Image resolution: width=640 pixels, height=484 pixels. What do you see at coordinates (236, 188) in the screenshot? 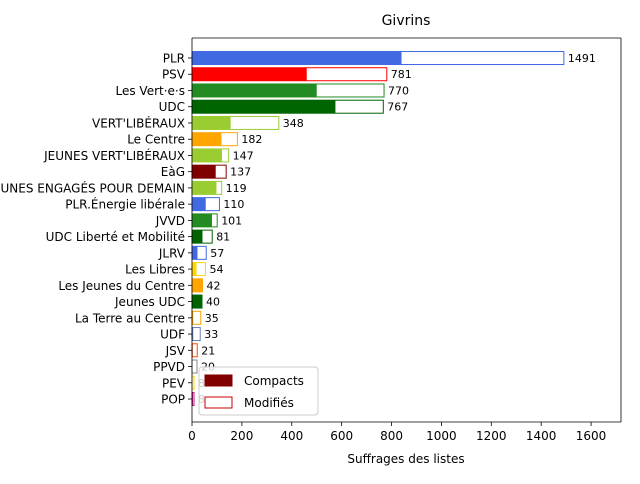
I see `value-label: 119` at bounding box center [236, 188].